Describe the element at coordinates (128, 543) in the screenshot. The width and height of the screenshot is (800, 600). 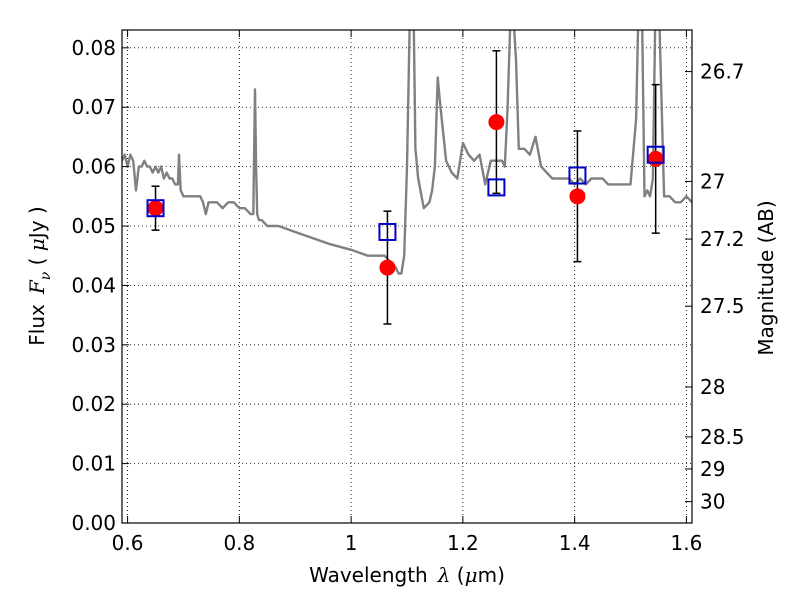
I see `x-tick-label: 0.6` at that location.